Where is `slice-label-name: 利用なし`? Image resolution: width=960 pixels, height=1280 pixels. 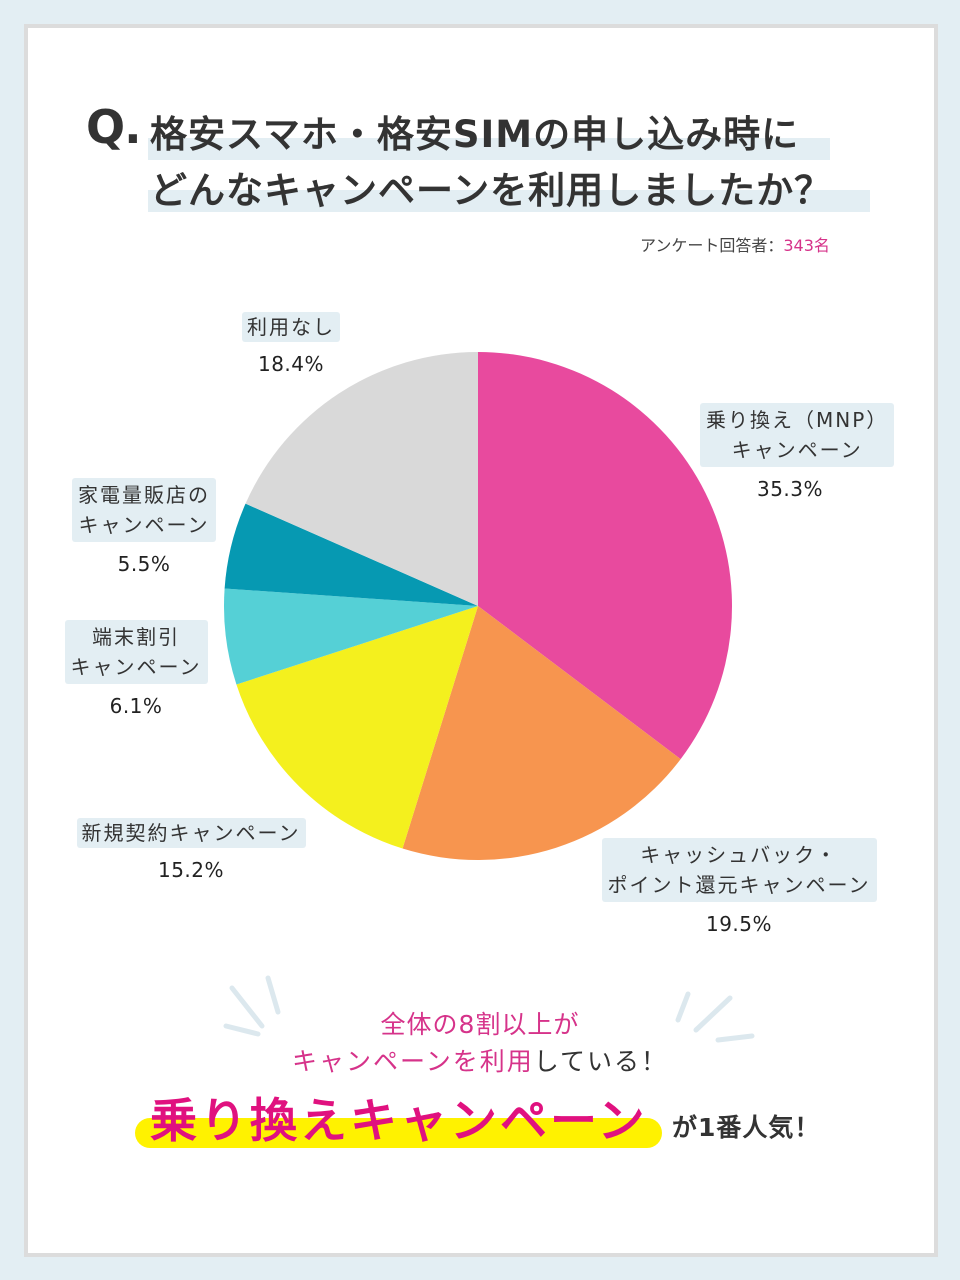
slice-label-name: 利用なし is located at coordinates (291, 327).